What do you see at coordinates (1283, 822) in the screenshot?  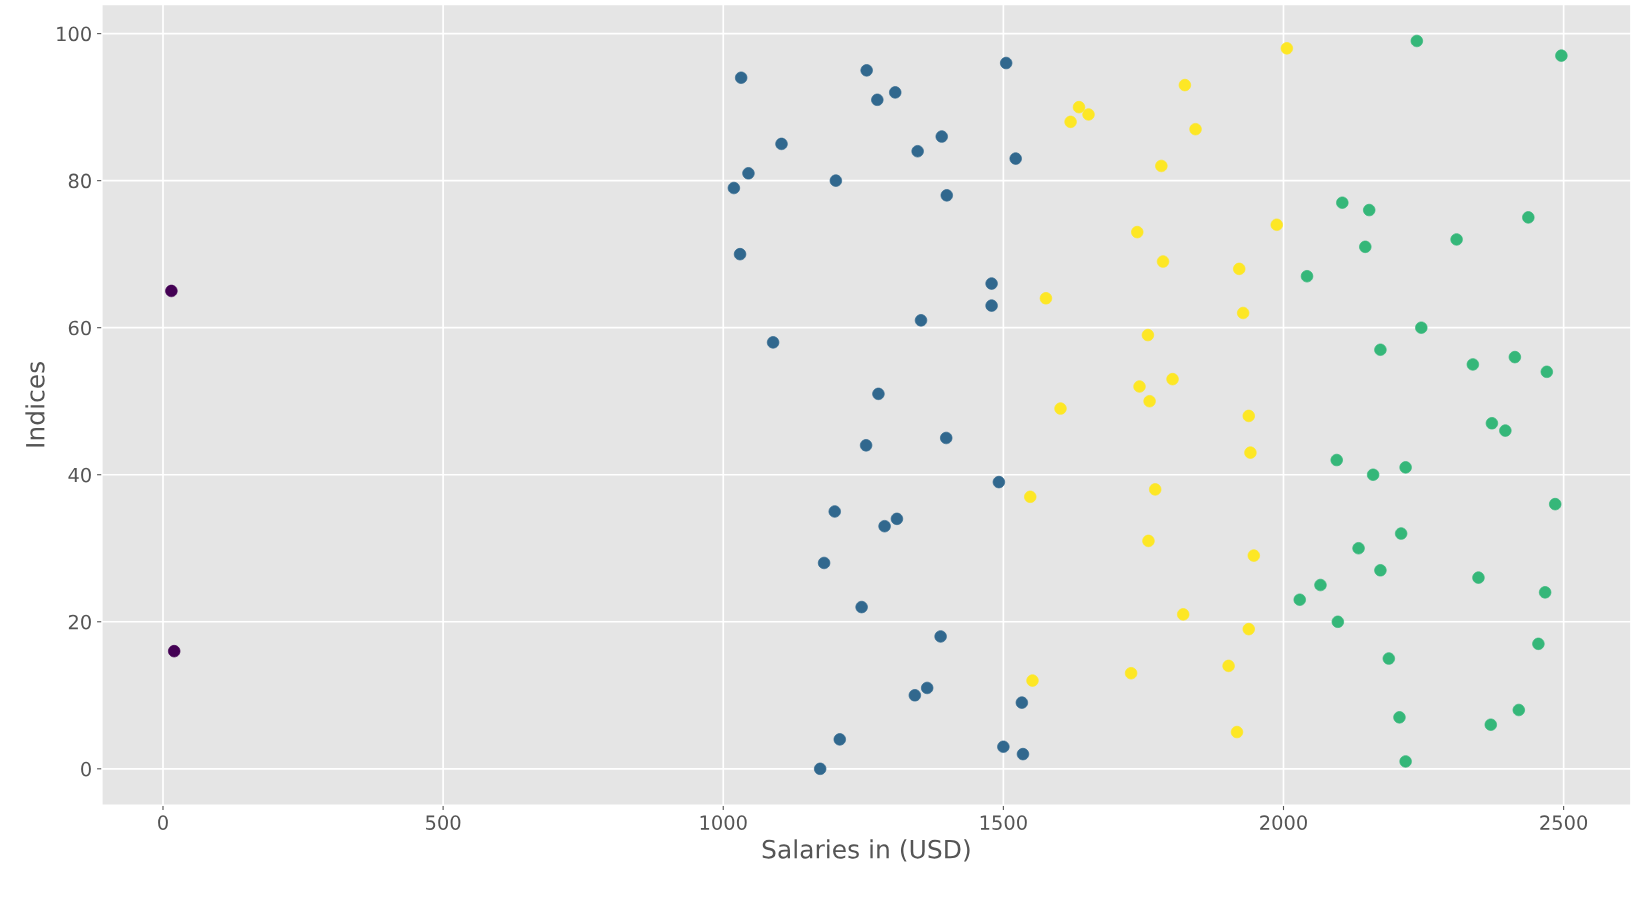 I see `x-tick-label: 2000` at bounding box center [1283, 822].